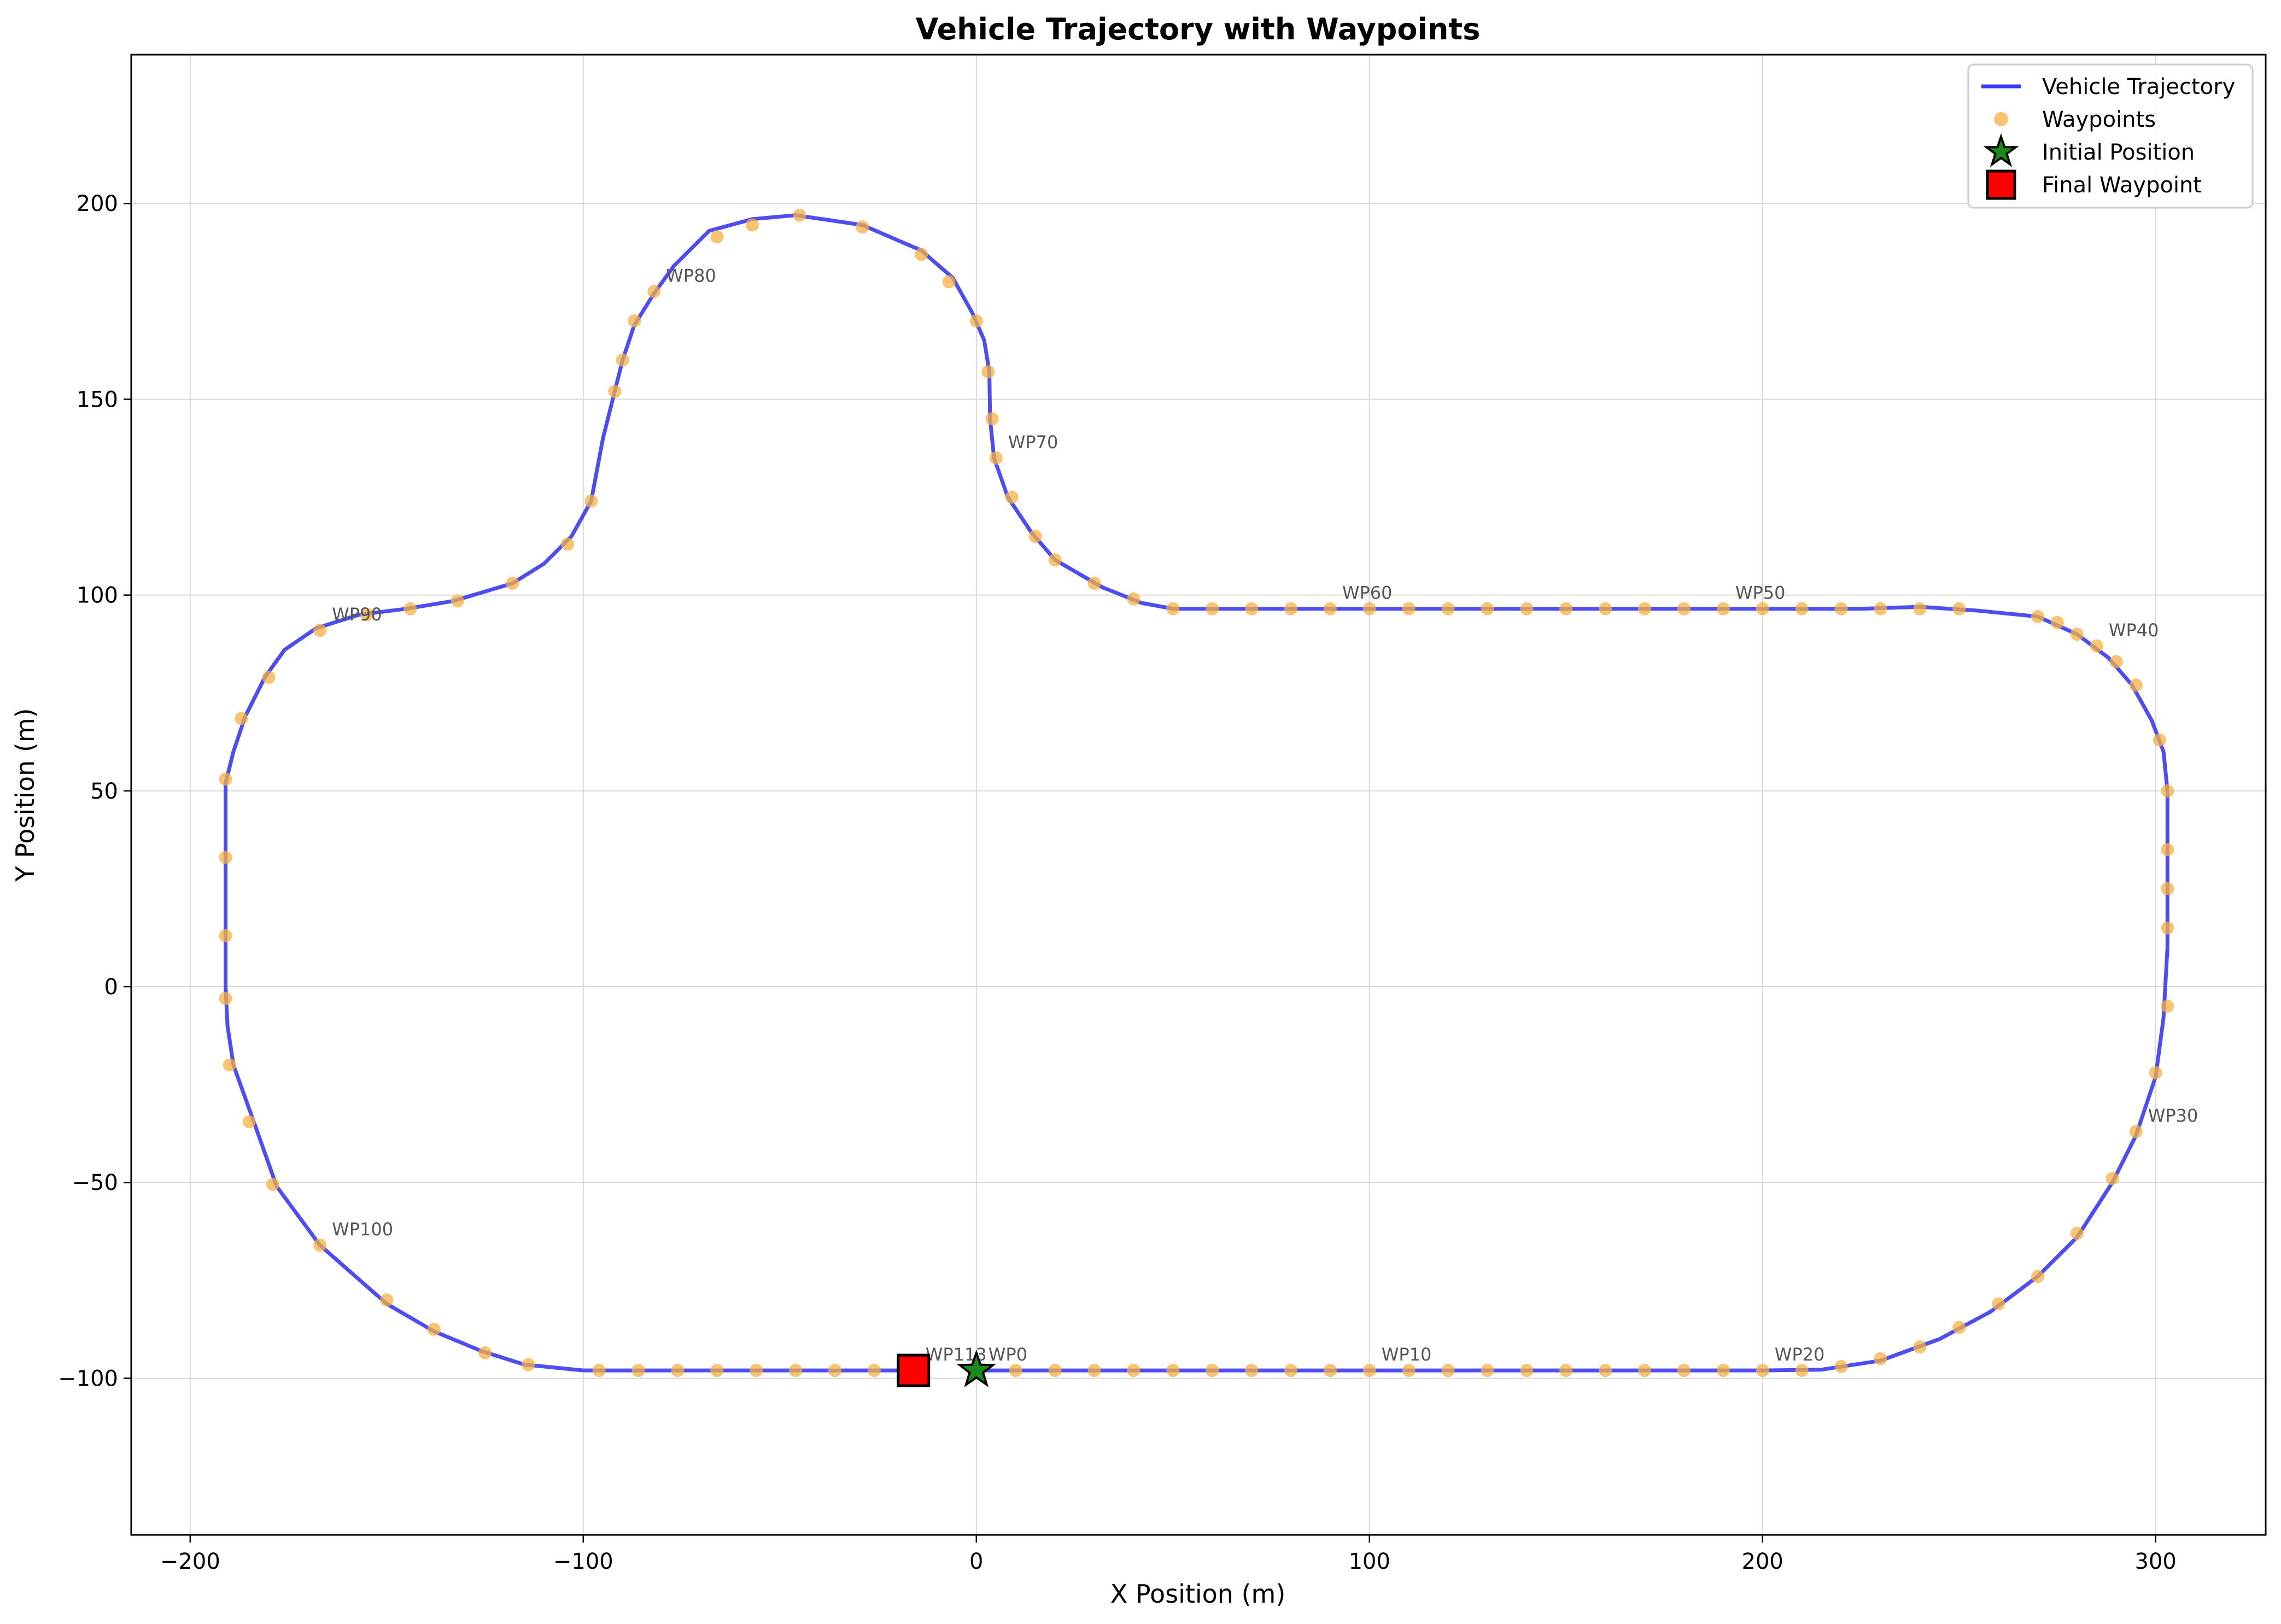  I want to click on waypoint-label: WP20, so click(1800, 1354).